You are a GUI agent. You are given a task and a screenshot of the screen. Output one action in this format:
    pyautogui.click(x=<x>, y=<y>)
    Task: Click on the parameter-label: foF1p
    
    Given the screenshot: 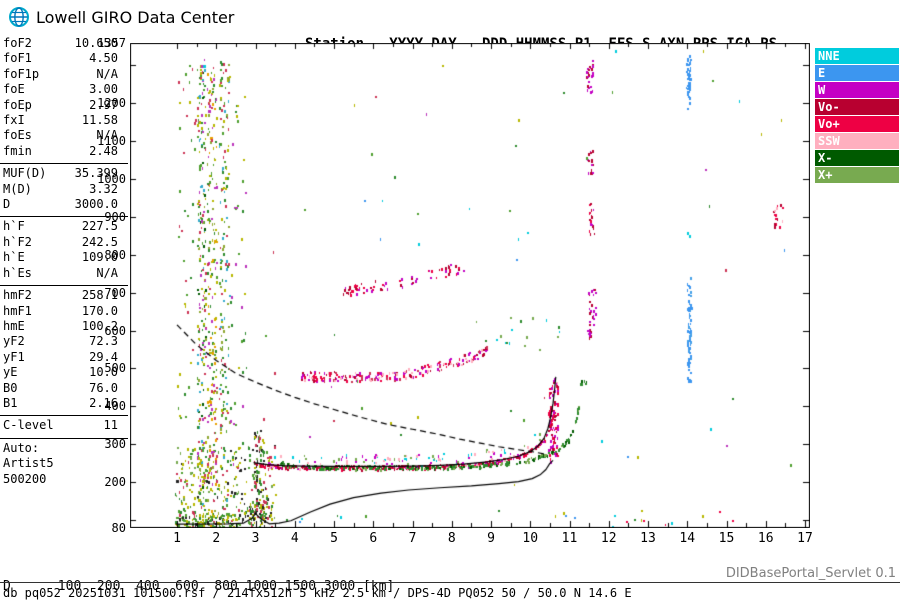 What is the action you would take?
    pyautogui.click(x=21, y=73)
    